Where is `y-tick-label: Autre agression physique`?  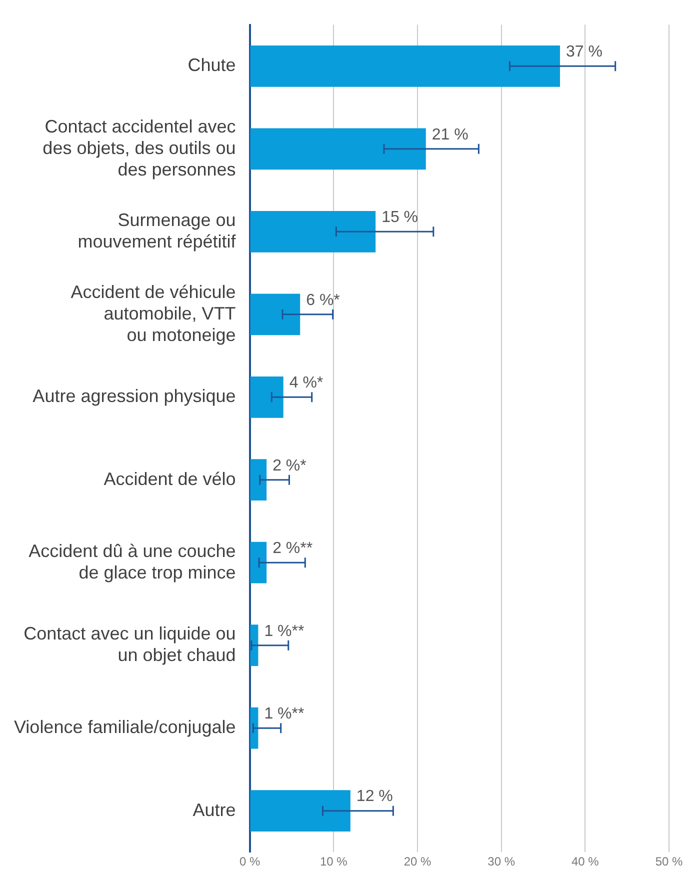
y-tick-label: Autre agression physique is located at coordinates (134, 396).